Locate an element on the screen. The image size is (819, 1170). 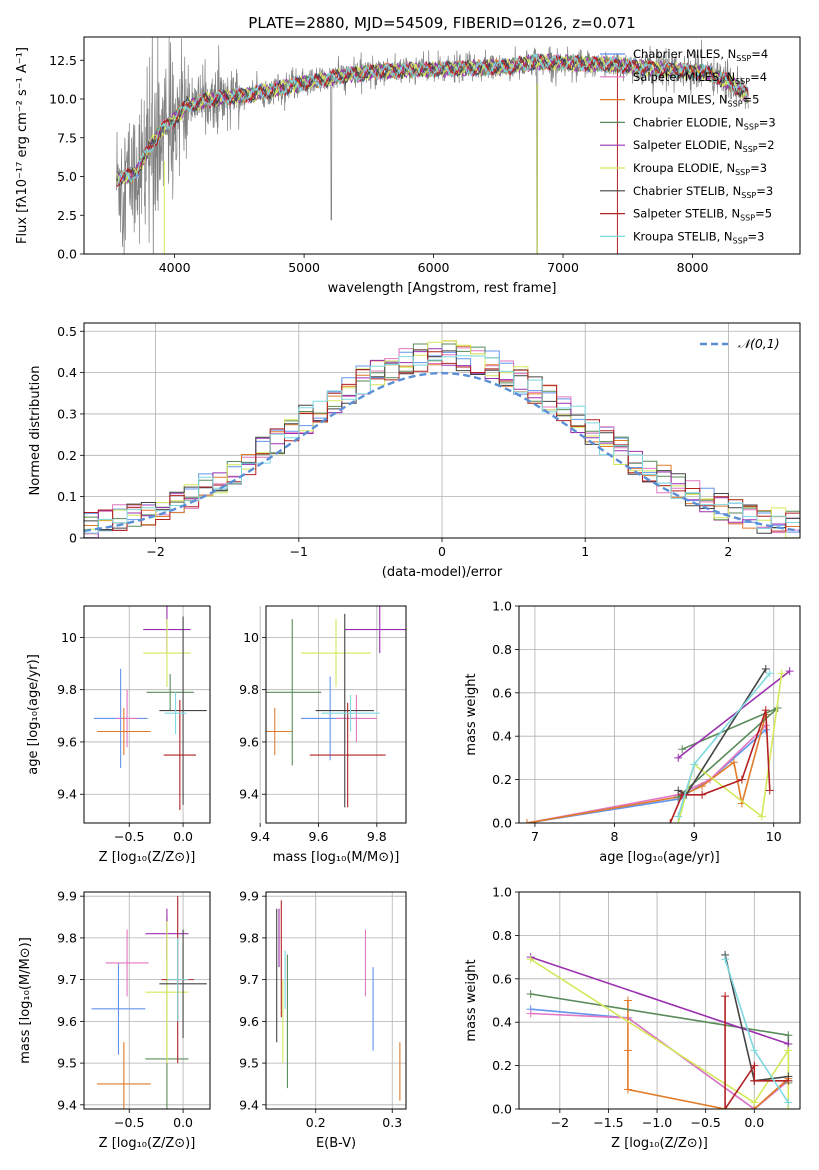
gaussian-legend-label: 𝒩(0,1) is located at coordinates (759, 343).